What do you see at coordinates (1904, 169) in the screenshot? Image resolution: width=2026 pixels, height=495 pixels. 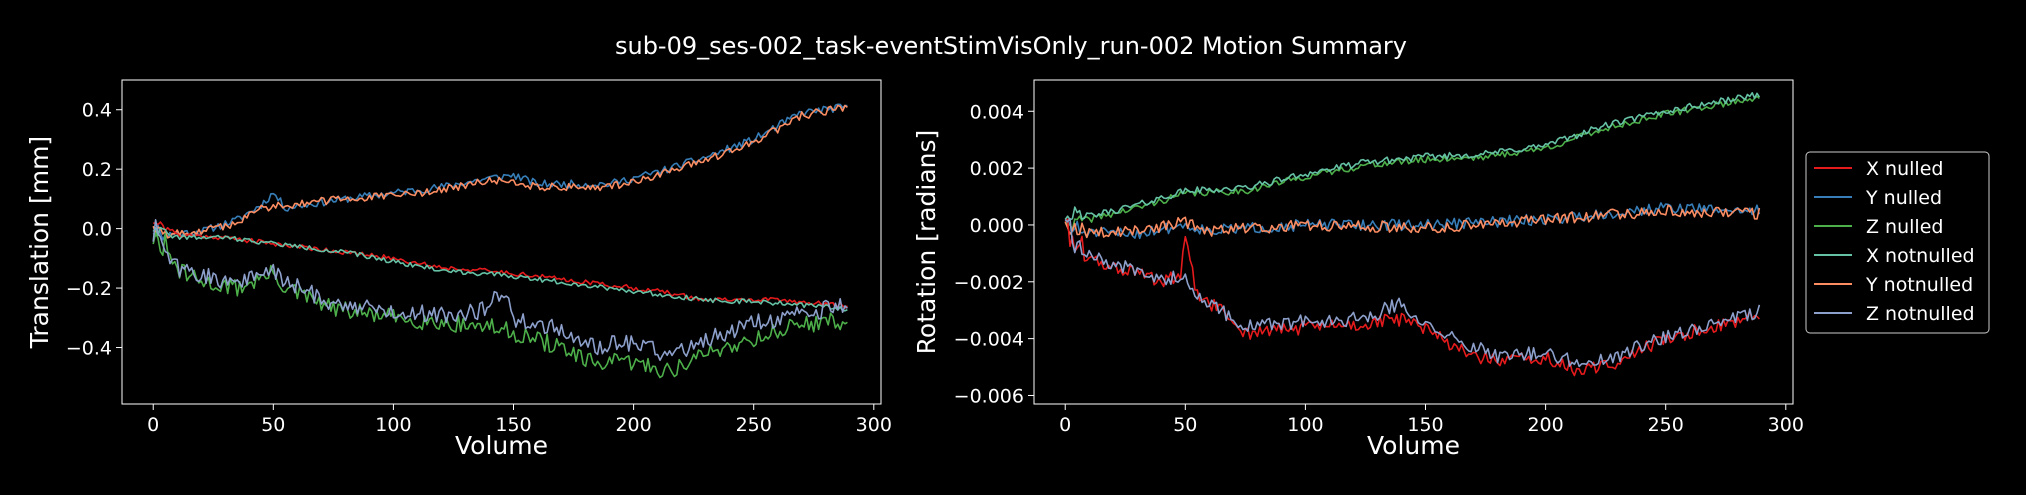 I see `legend-label: X nulled` at bounding box center [1904, 169].